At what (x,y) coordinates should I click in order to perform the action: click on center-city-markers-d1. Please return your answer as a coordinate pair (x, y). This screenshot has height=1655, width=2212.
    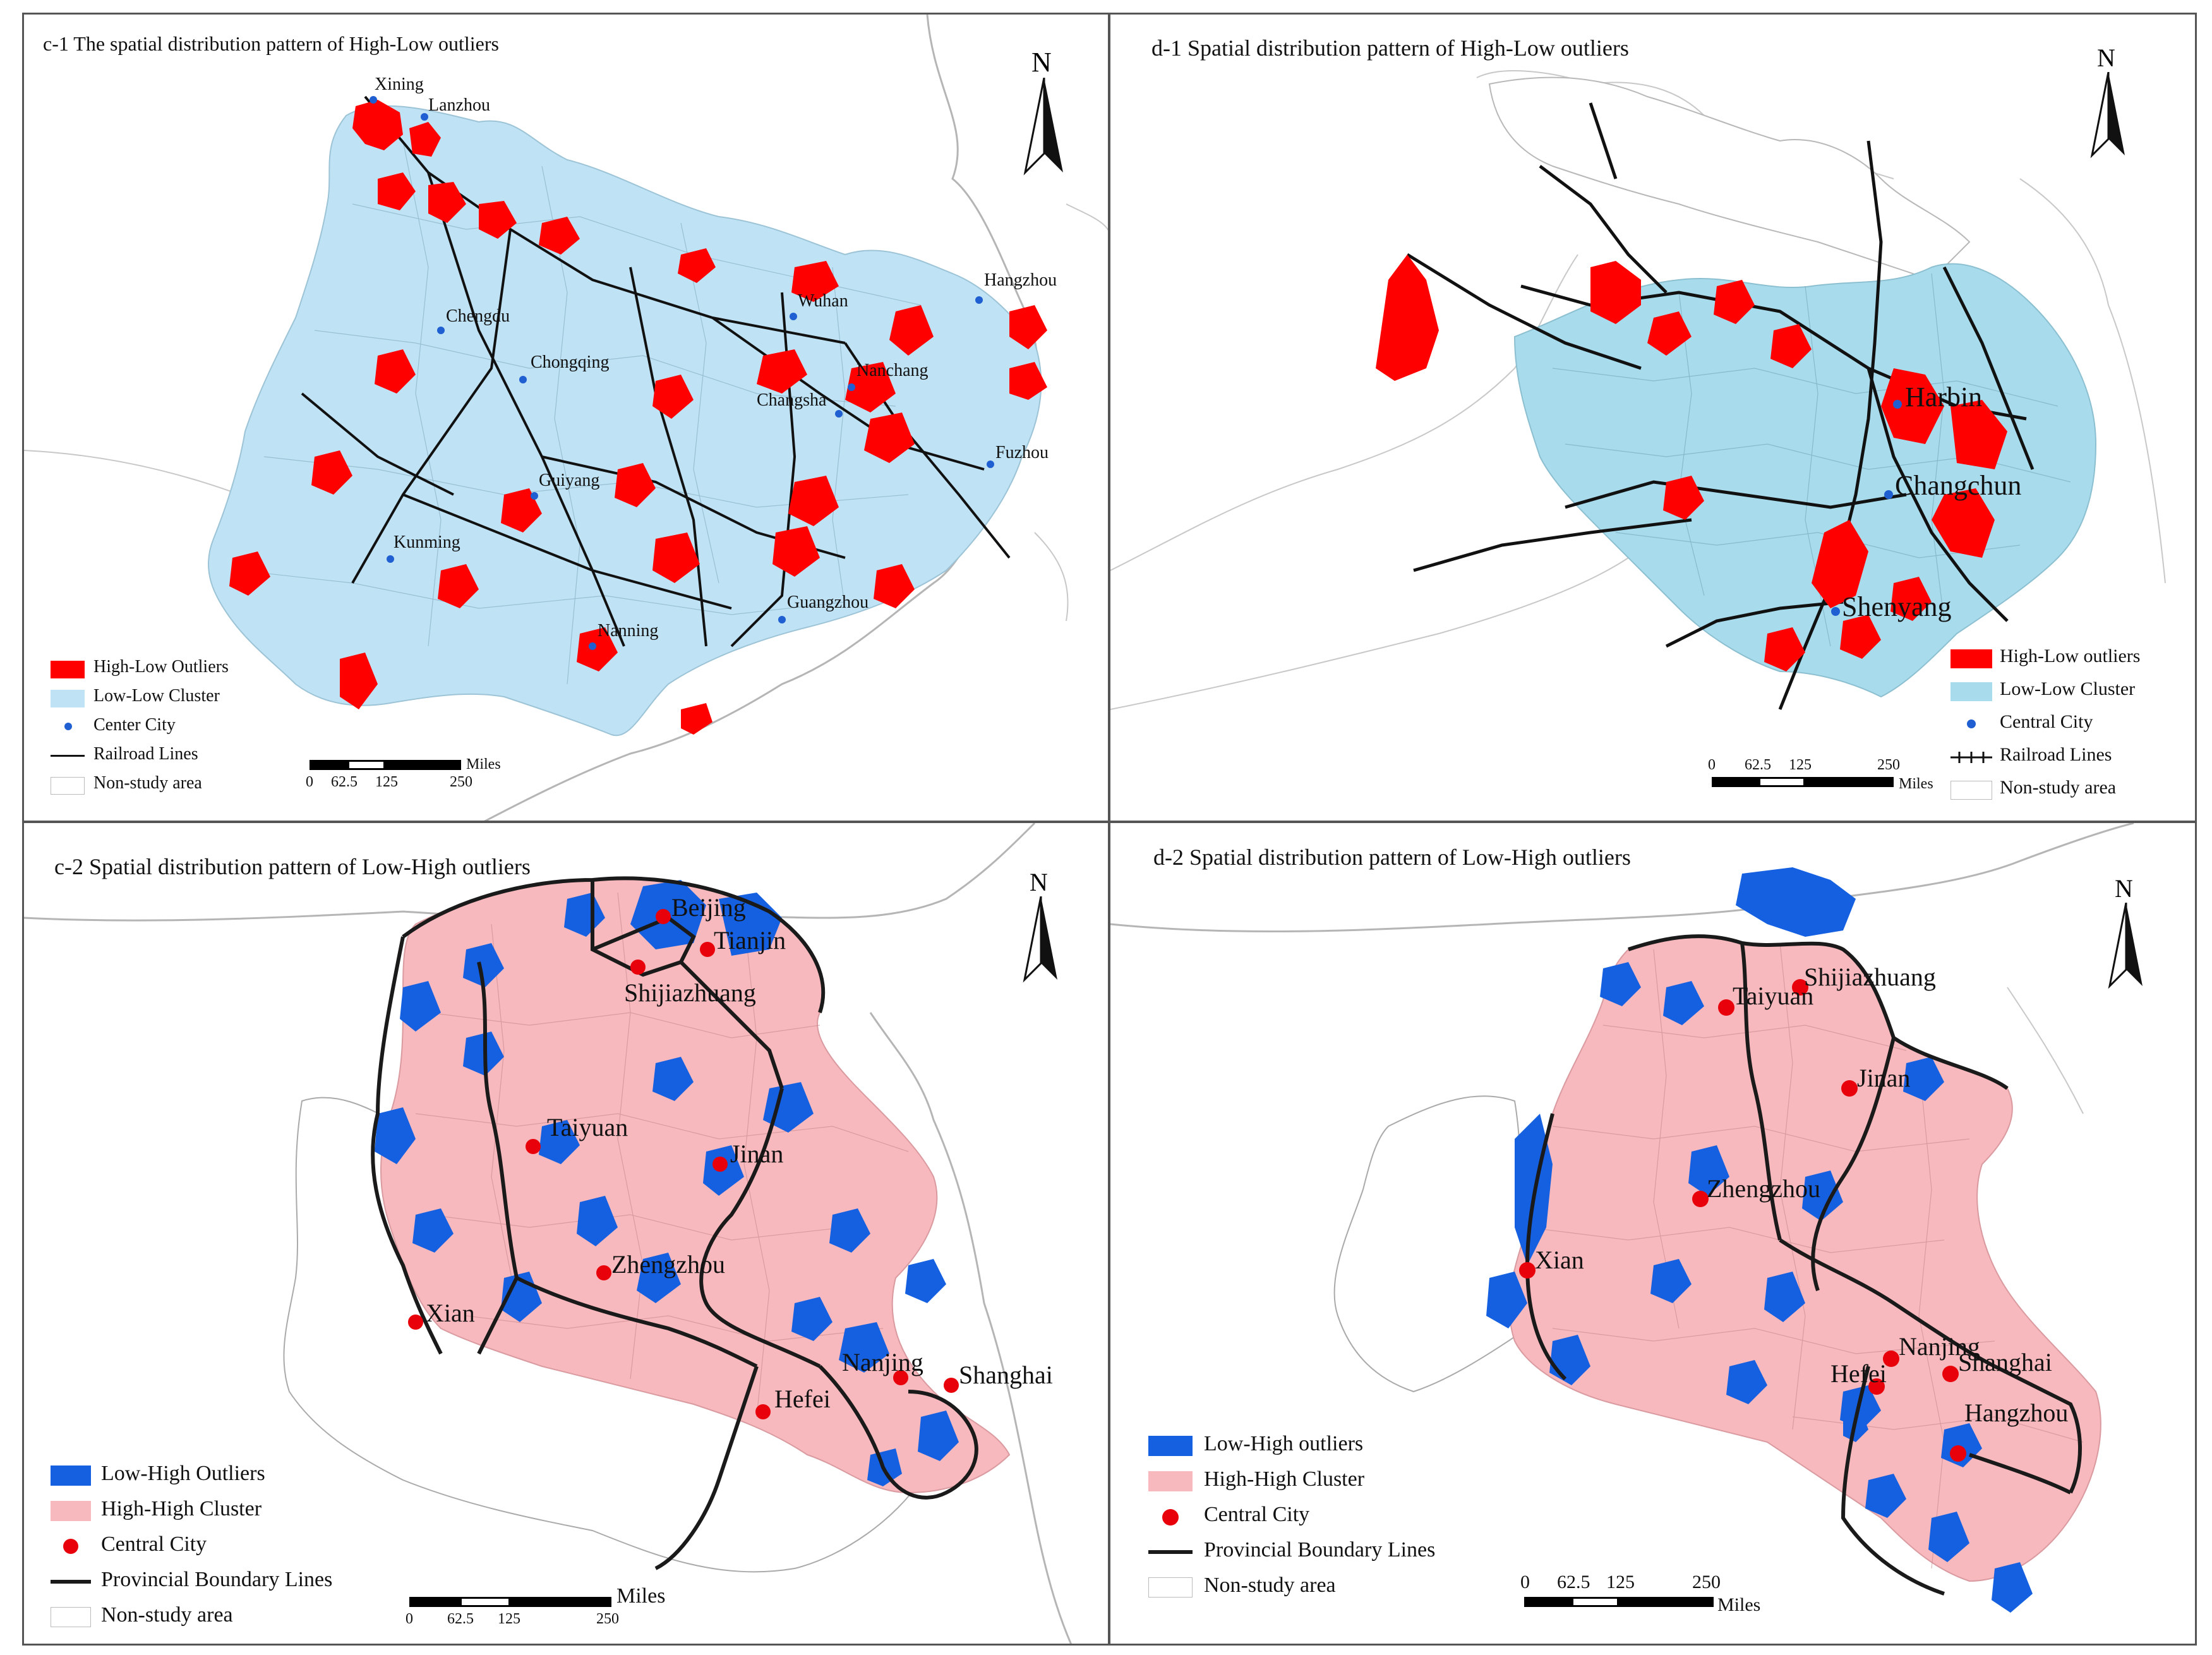
    Looking at the image, I should click on (1866, 508).